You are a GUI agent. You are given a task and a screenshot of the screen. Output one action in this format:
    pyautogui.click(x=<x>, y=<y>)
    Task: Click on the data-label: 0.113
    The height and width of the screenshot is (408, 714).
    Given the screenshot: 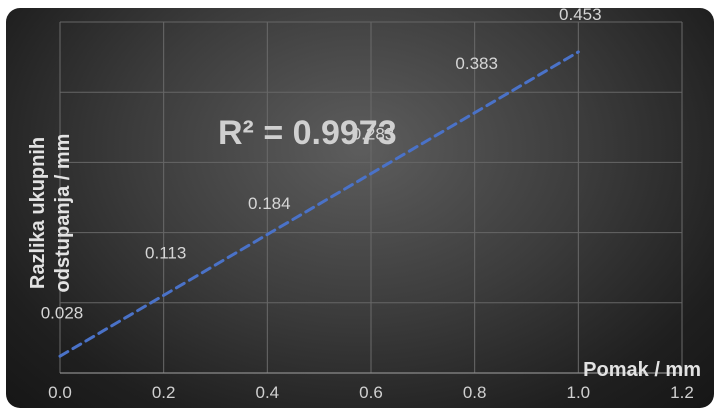 What is the action you would take?
    pyautogui.click(x=165, y=253)
    